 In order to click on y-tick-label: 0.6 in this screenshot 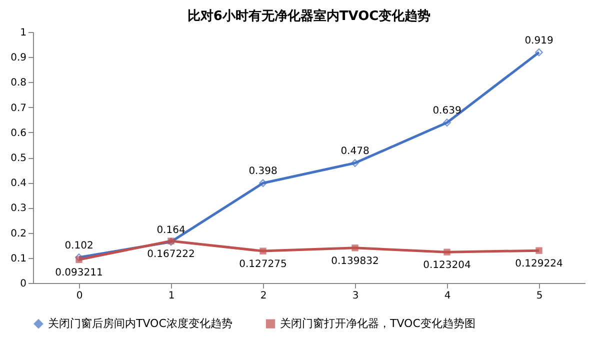, I will do `click(18, 133)`.